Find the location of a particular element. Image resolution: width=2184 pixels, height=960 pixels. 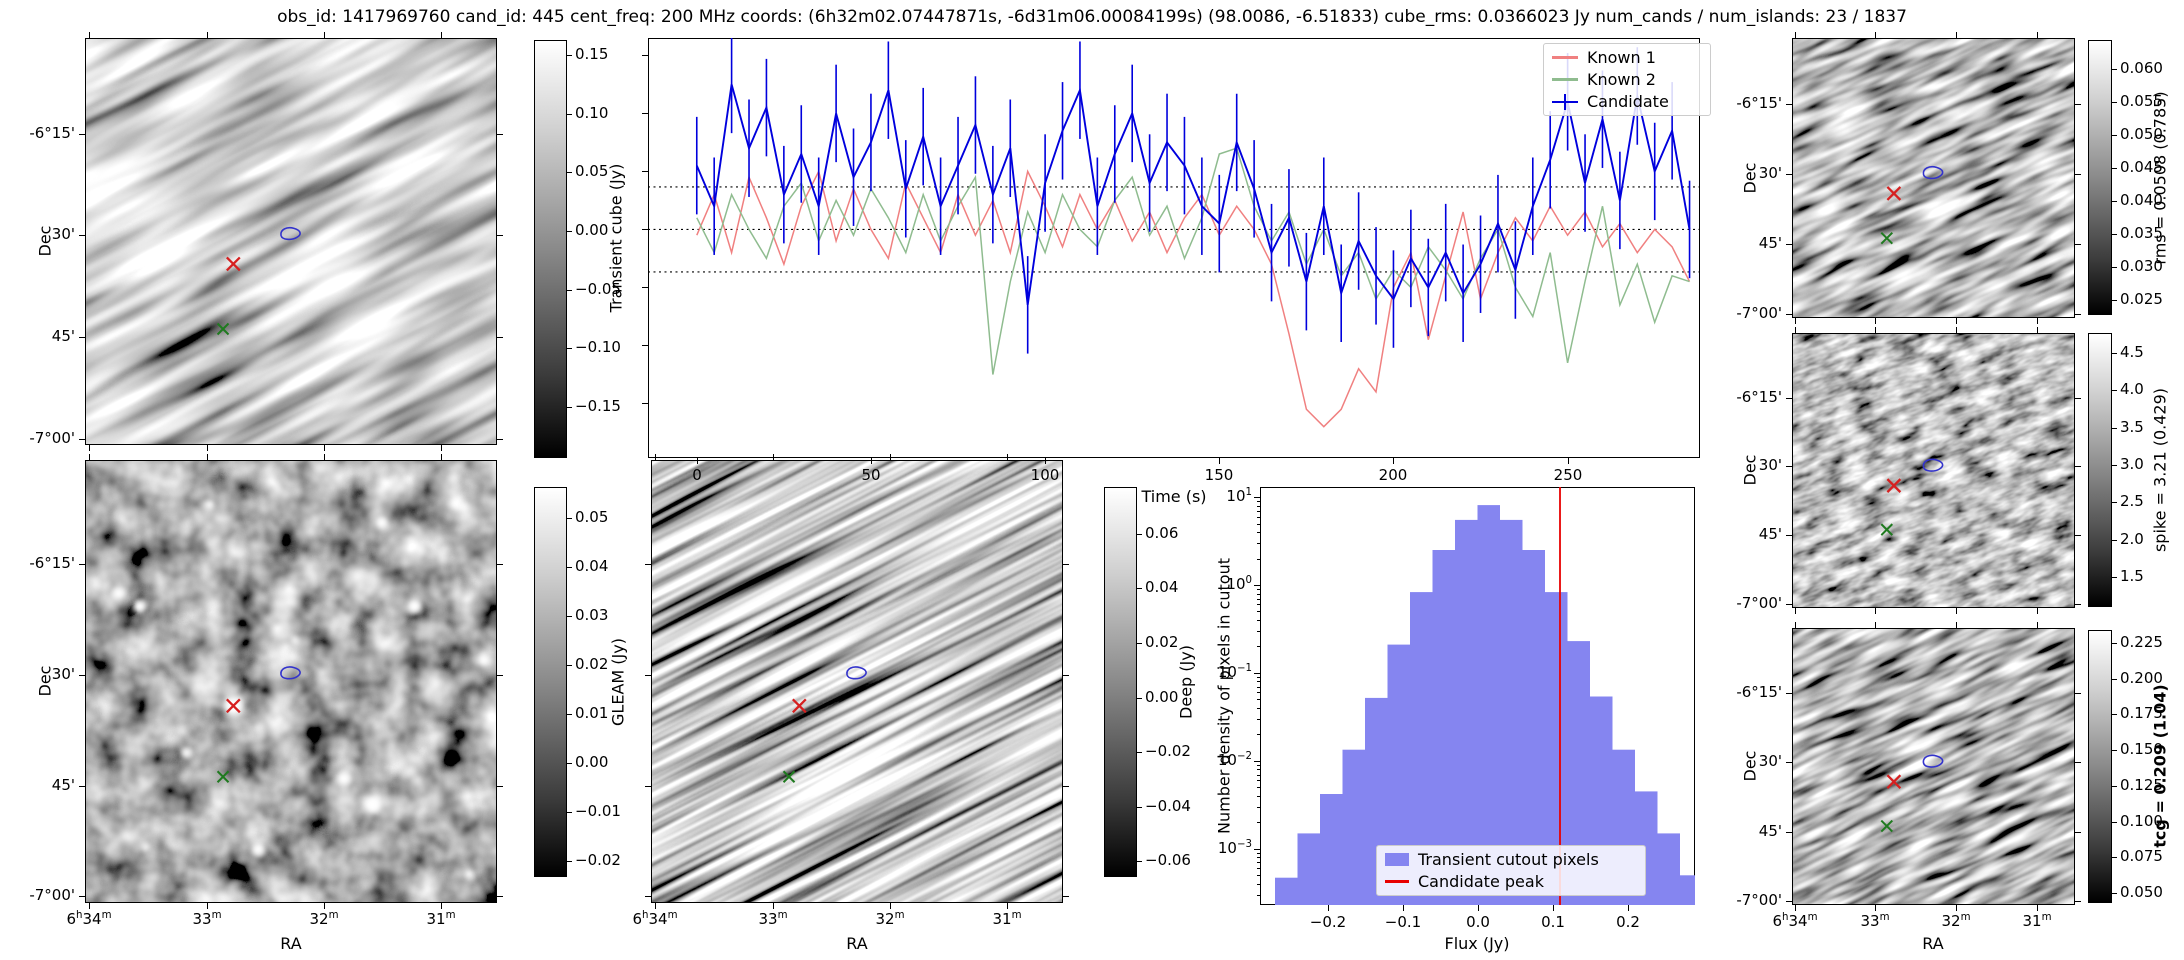

candidate-errorbar-sample is located at coordinates (1565, 101).